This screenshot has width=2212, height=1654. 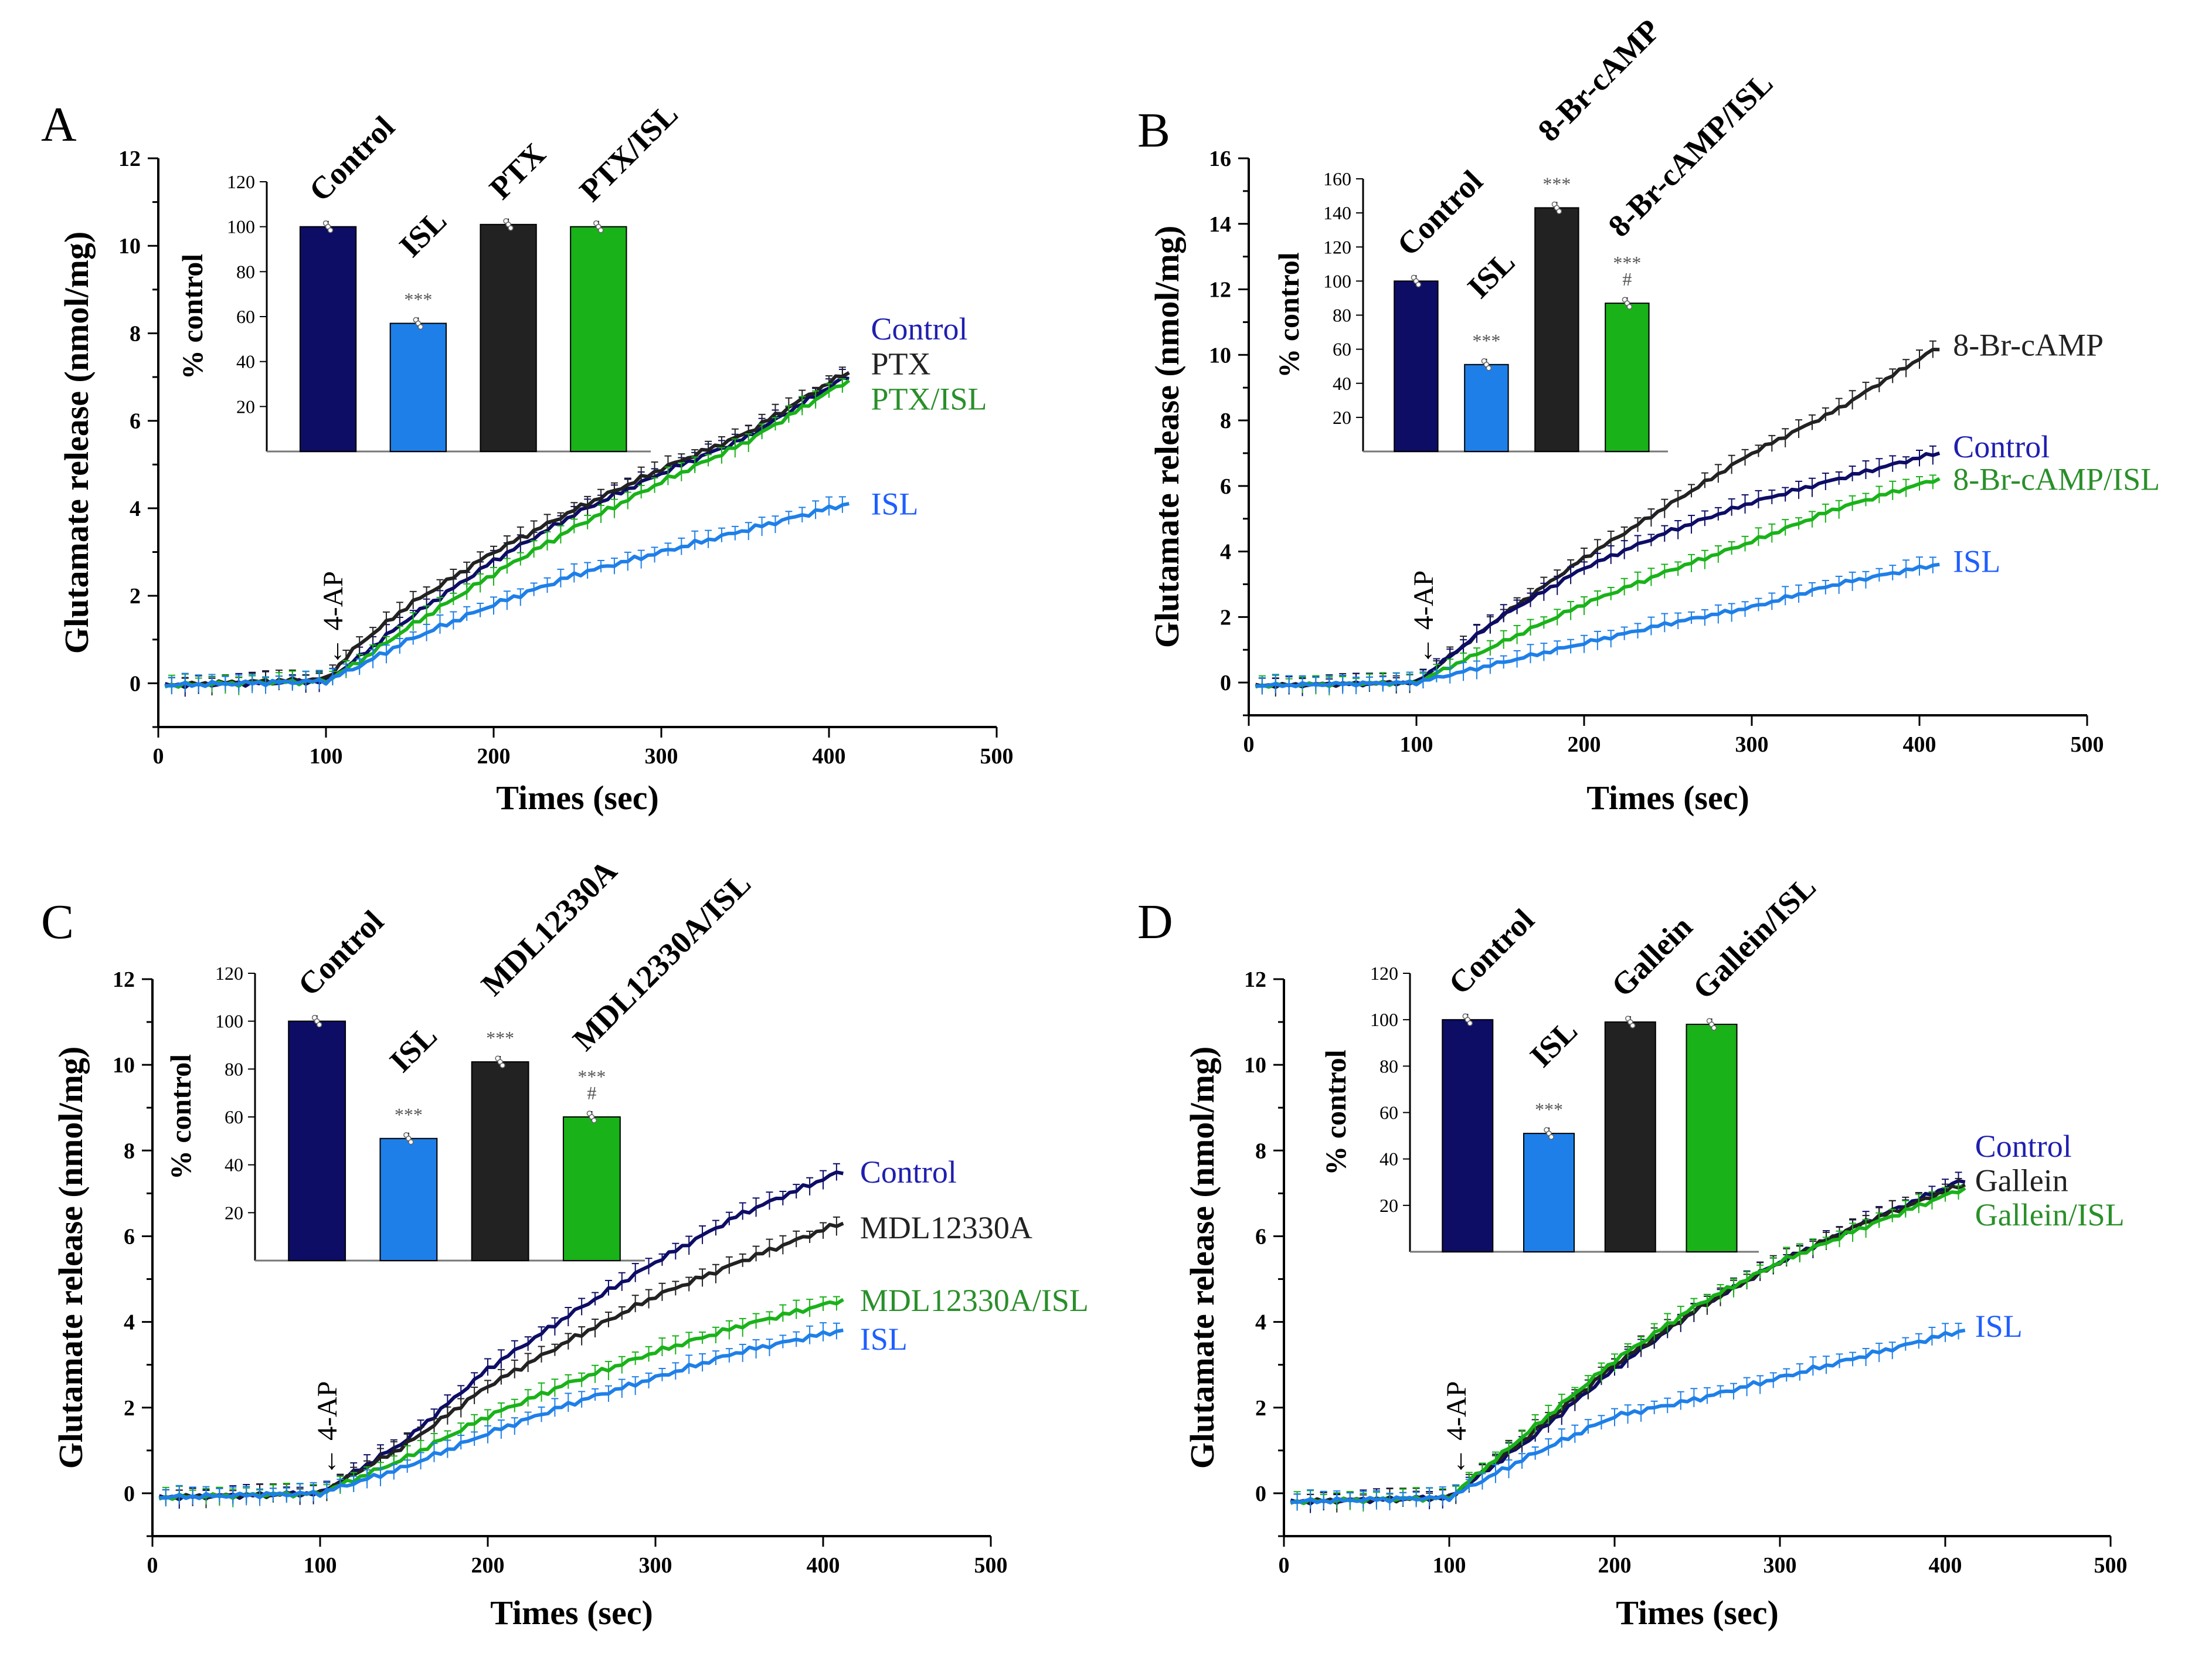 I want to click on panel-letter: D, so click(x=1155, y=922).